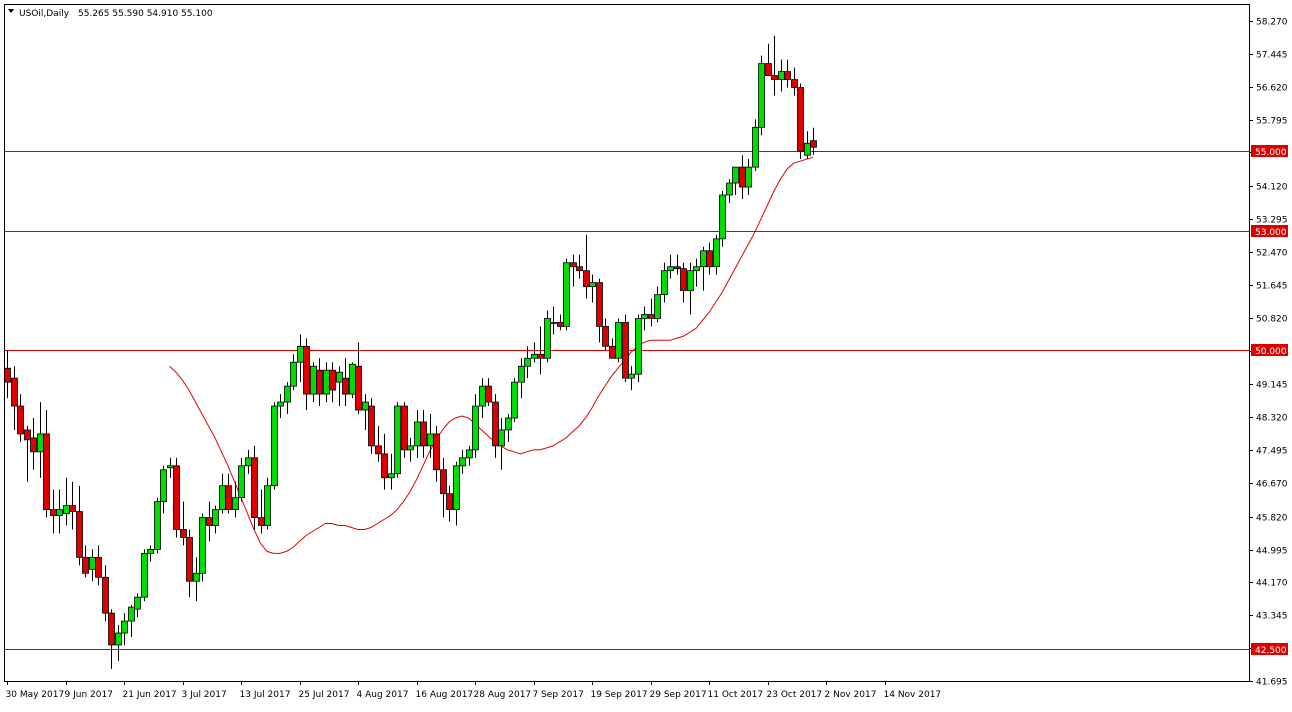  I want to click on time-tick-label: 21 Jun 2017, so click(150, 695).